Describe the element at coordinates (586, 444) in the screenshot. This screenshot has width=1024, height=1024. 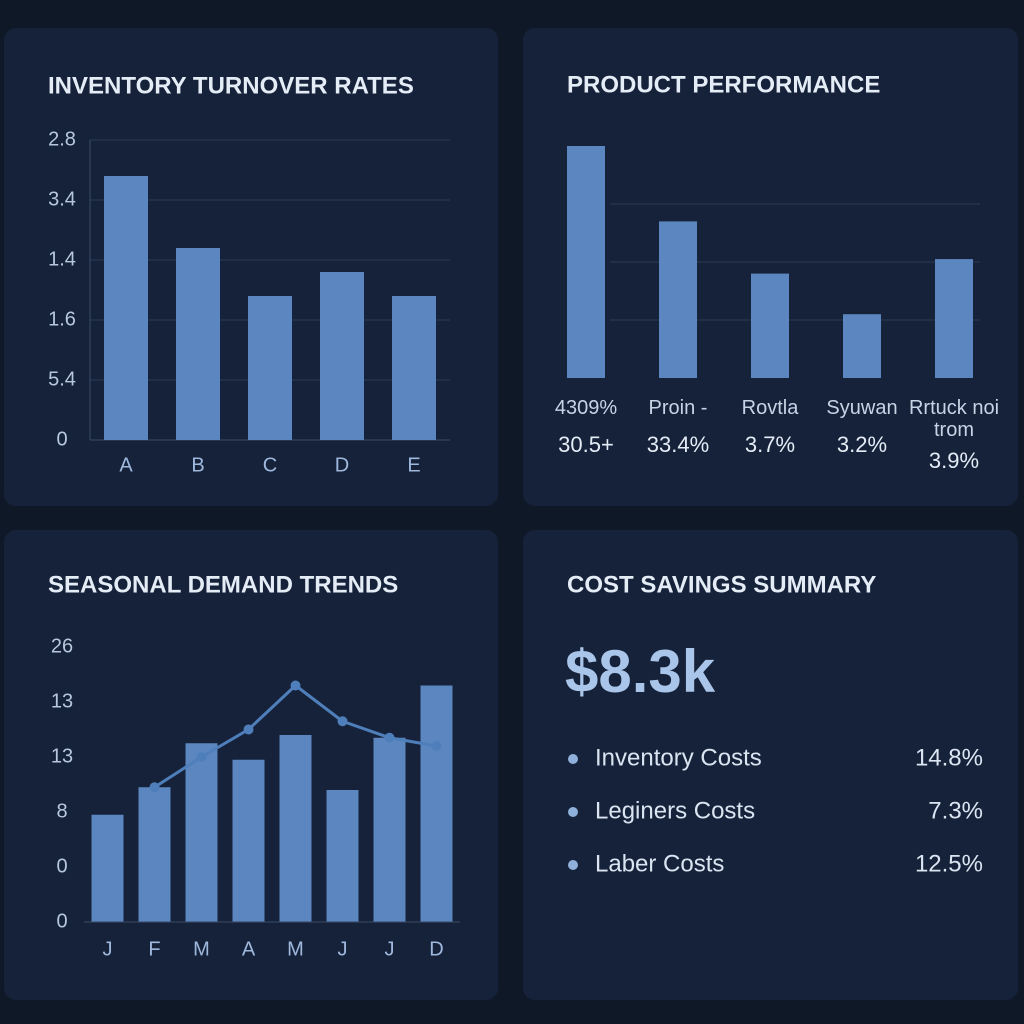
I see `value-annotation: 30.5+` at that location.